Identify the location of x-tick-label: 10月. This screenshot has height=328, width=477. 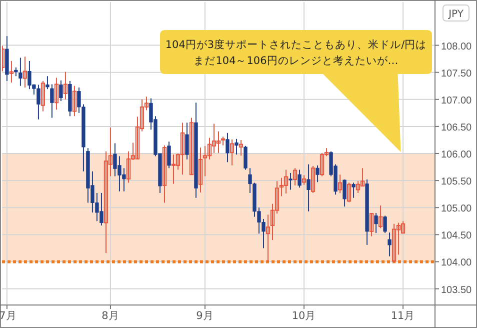
(304, 316).